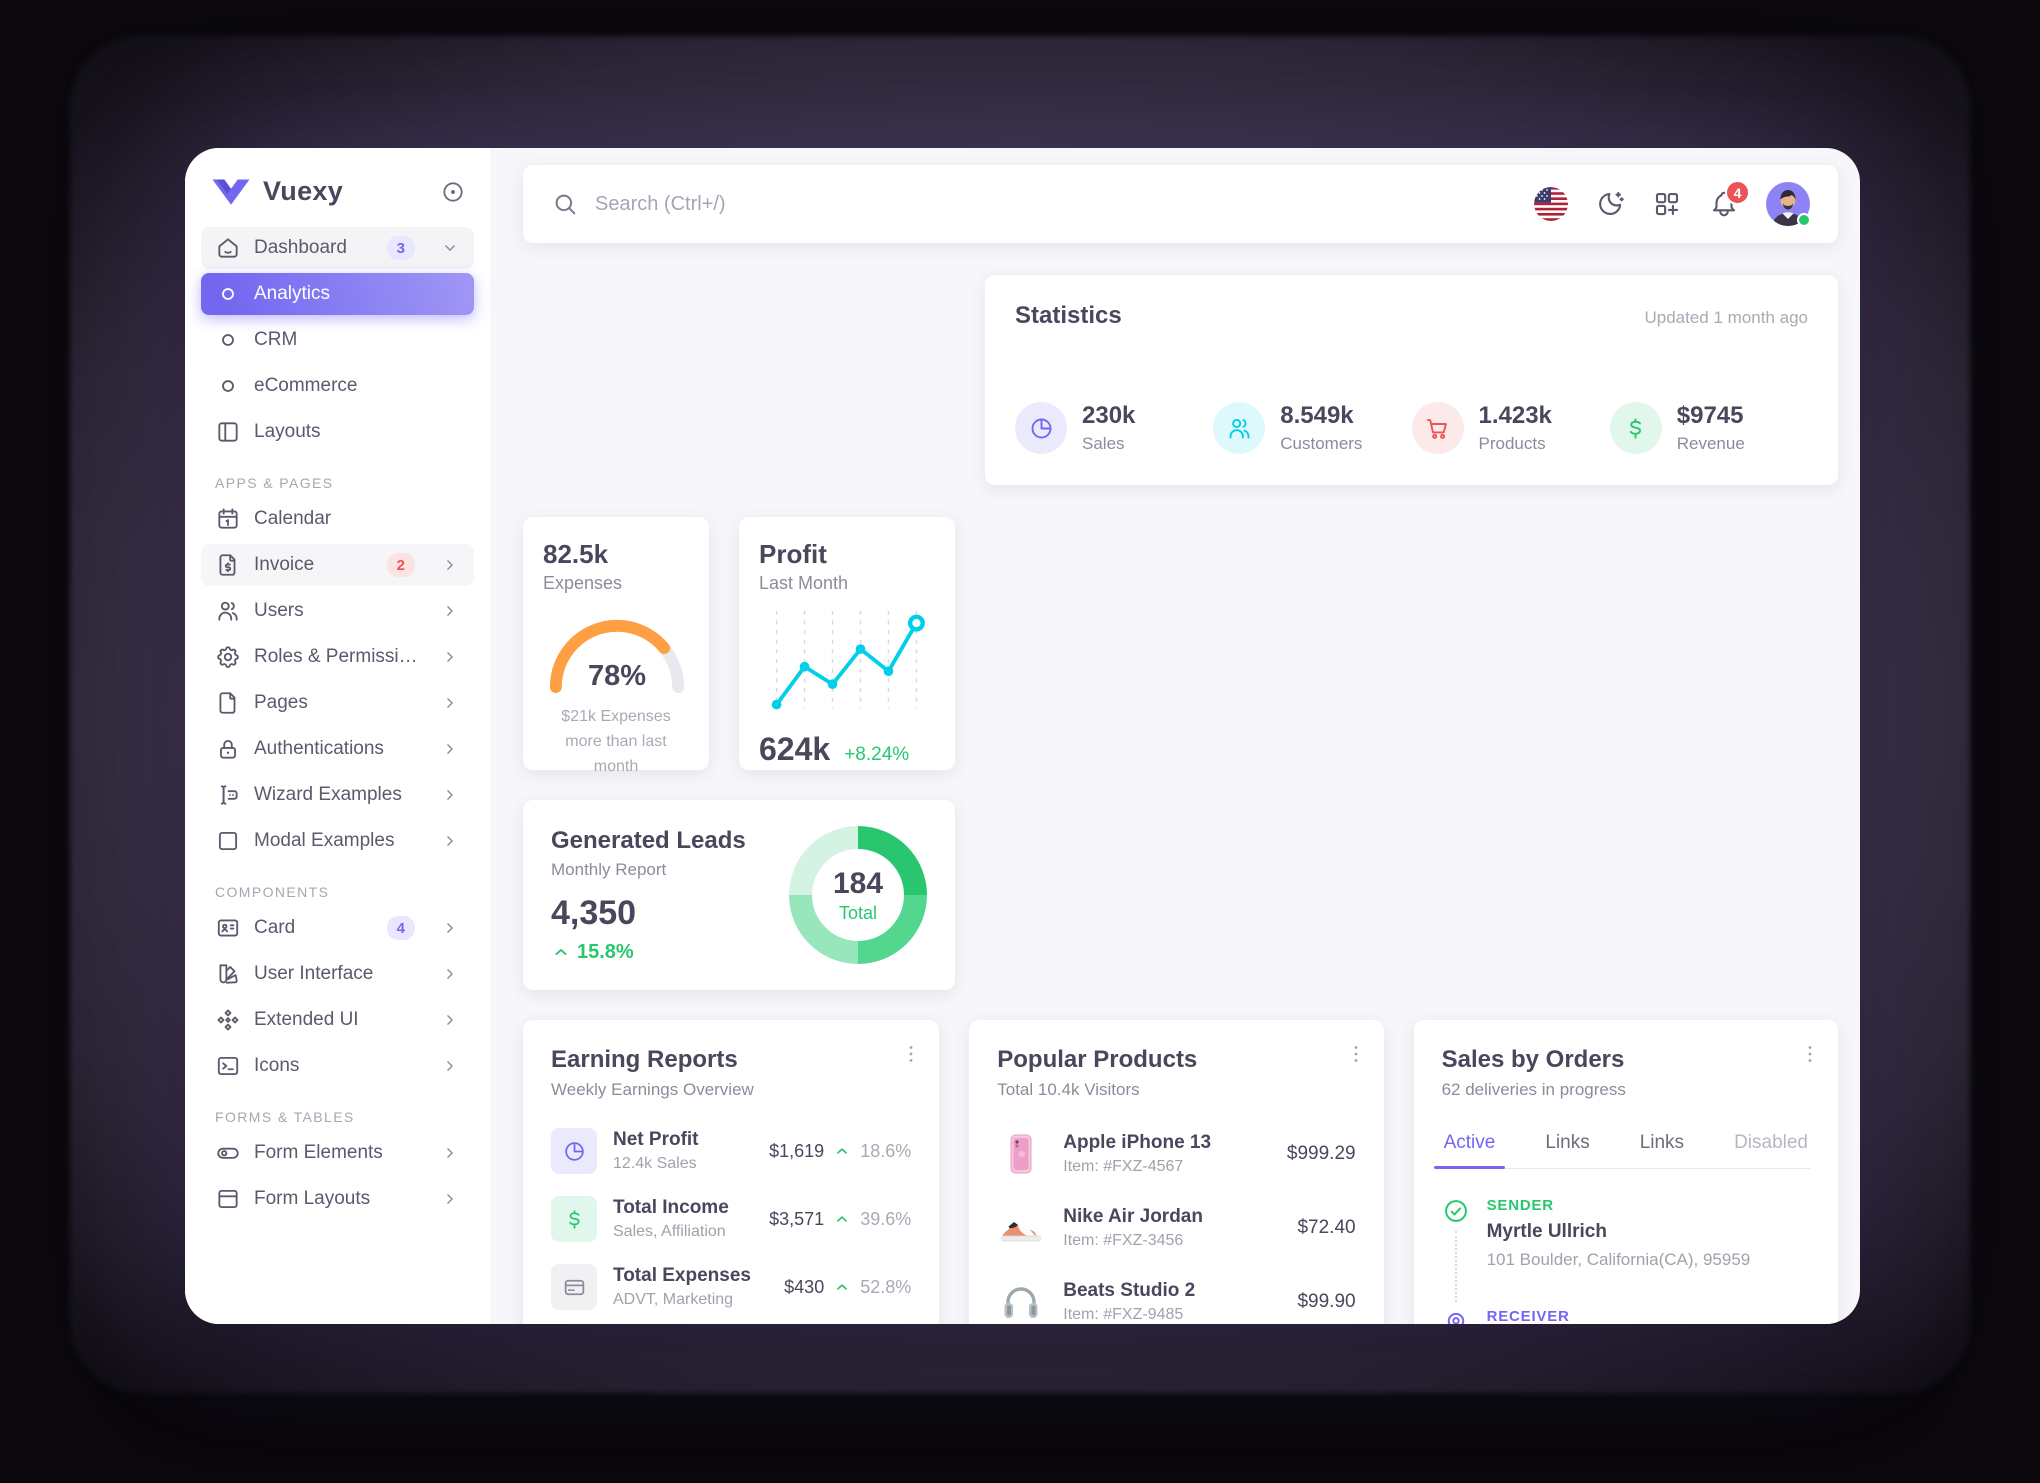 The image size is (2040, 1483). I want to click on sidebar-item-icons: Icons, so click(337, 1066).